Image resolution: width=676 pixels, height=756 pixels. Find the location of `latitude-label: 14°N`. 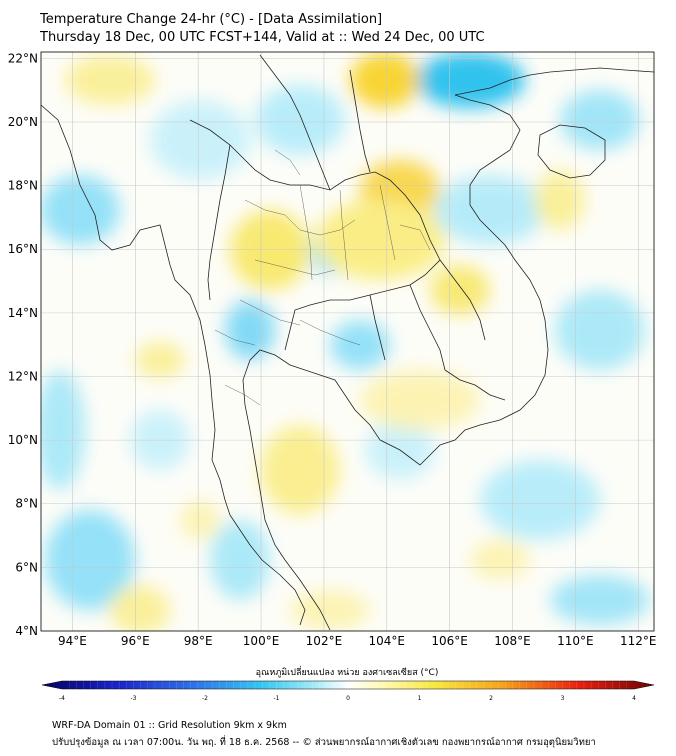

latitude-label: 14°N is located at coordinates (23, 313).